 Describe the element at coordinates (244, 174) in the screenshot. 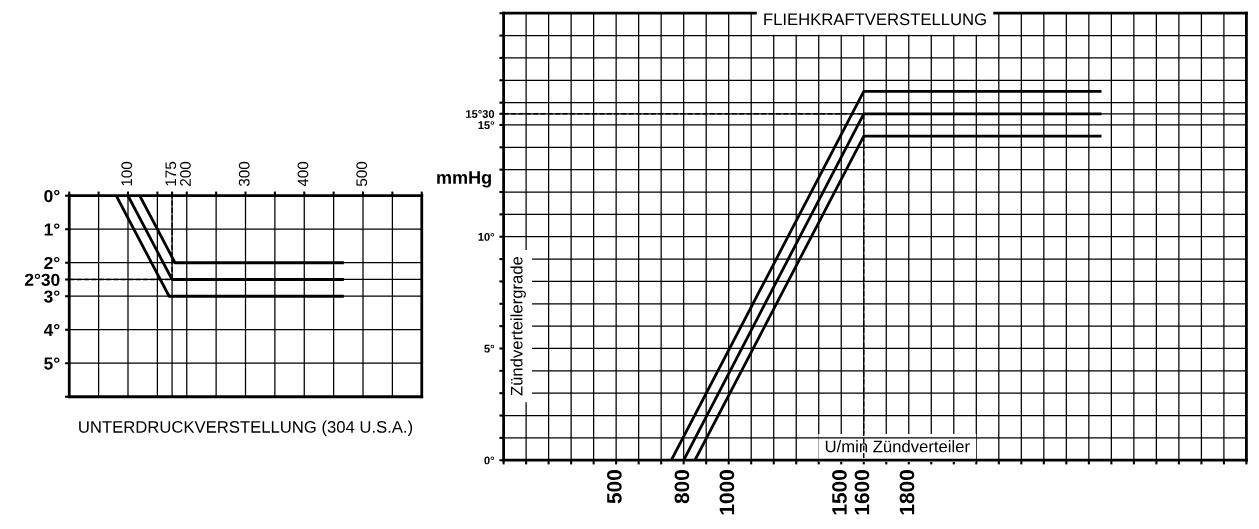

I see `x-tick-label: 300` at that location.